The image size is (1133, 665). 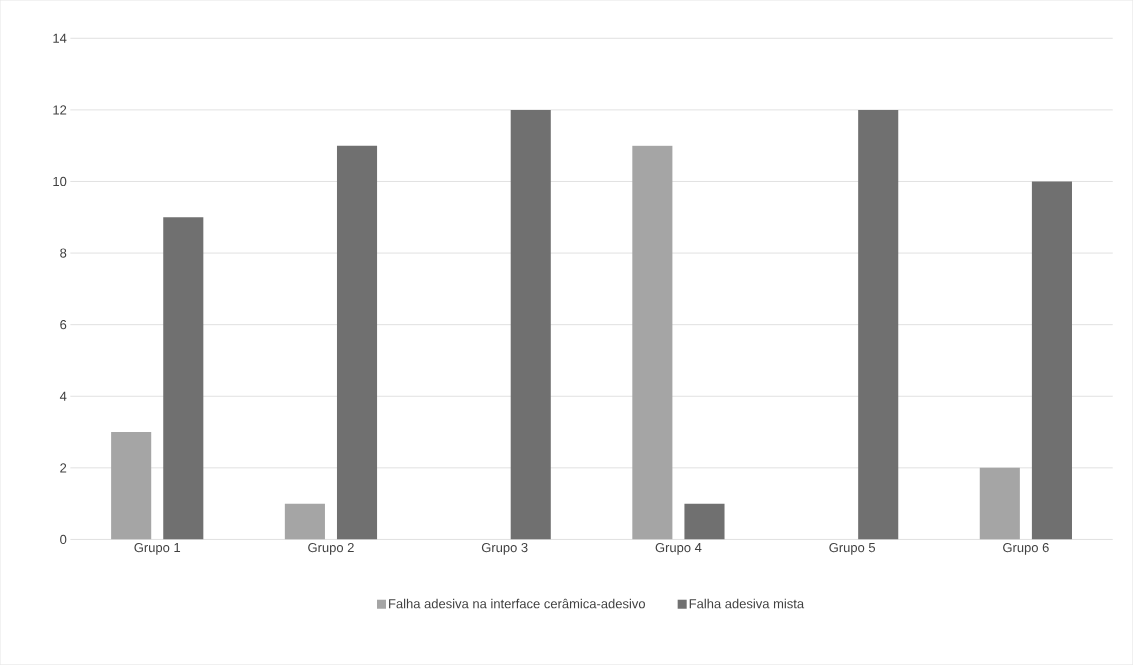 I want to click on y-tick-label: 14, so click(x=60, y=38).